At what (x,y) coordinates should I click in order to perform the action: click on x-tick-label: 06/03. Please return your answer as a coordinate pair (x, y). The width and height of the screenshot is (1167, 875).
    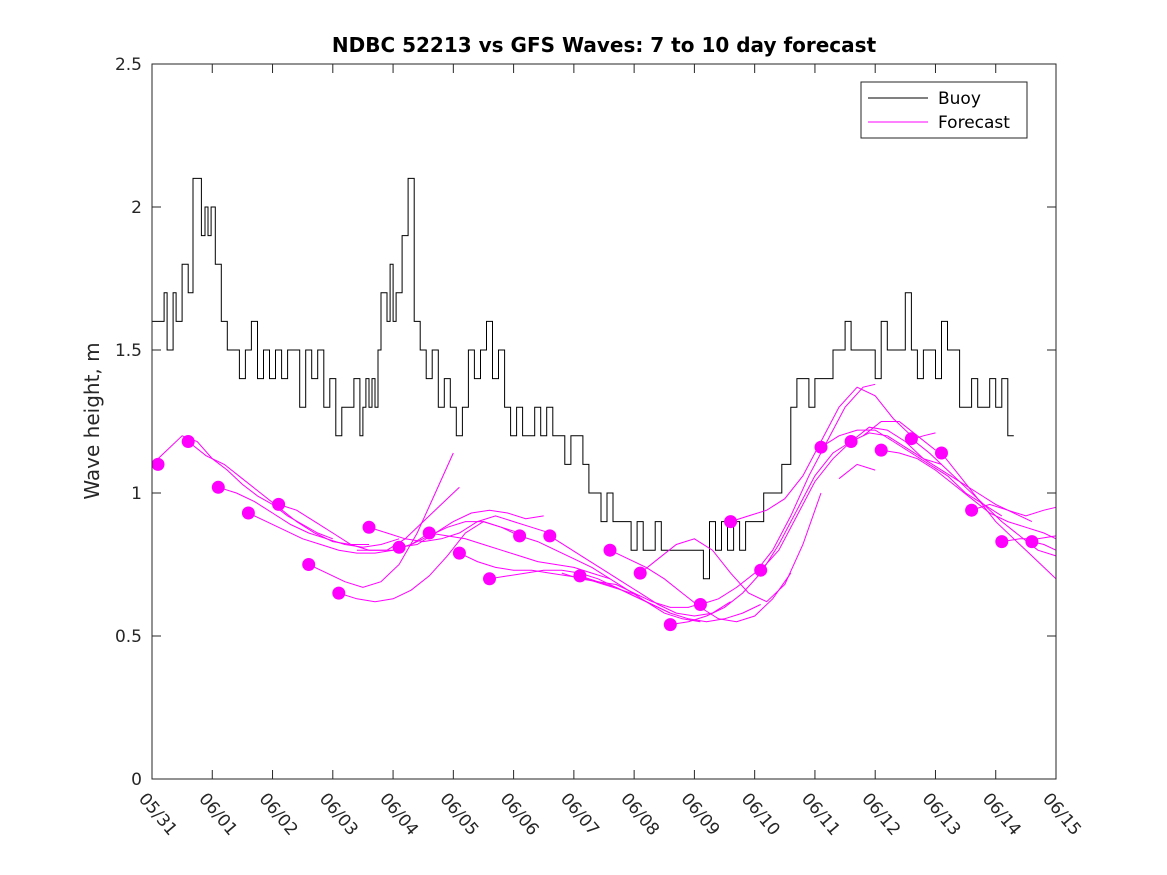
    Looking at the image, I should click on (338, 814).